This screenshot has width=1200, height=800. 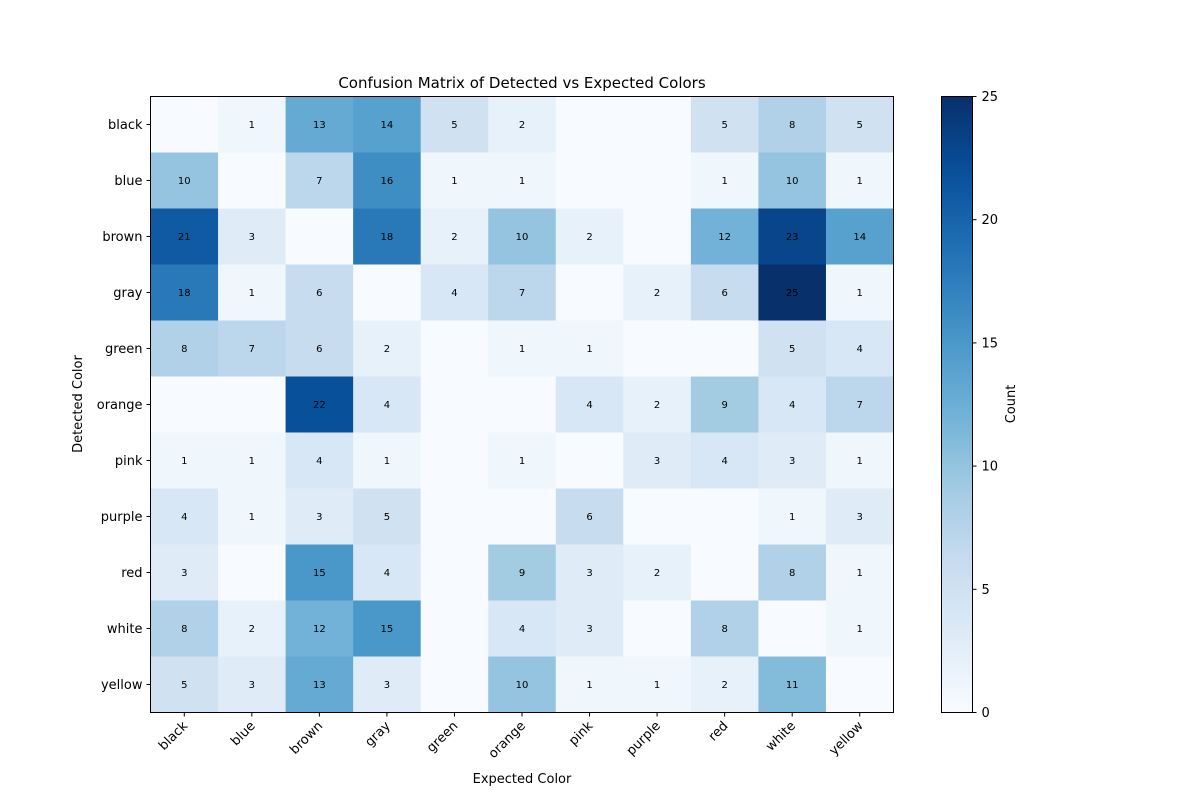 I want to click on x-tick-label: blue, so click(x=243, y=734).